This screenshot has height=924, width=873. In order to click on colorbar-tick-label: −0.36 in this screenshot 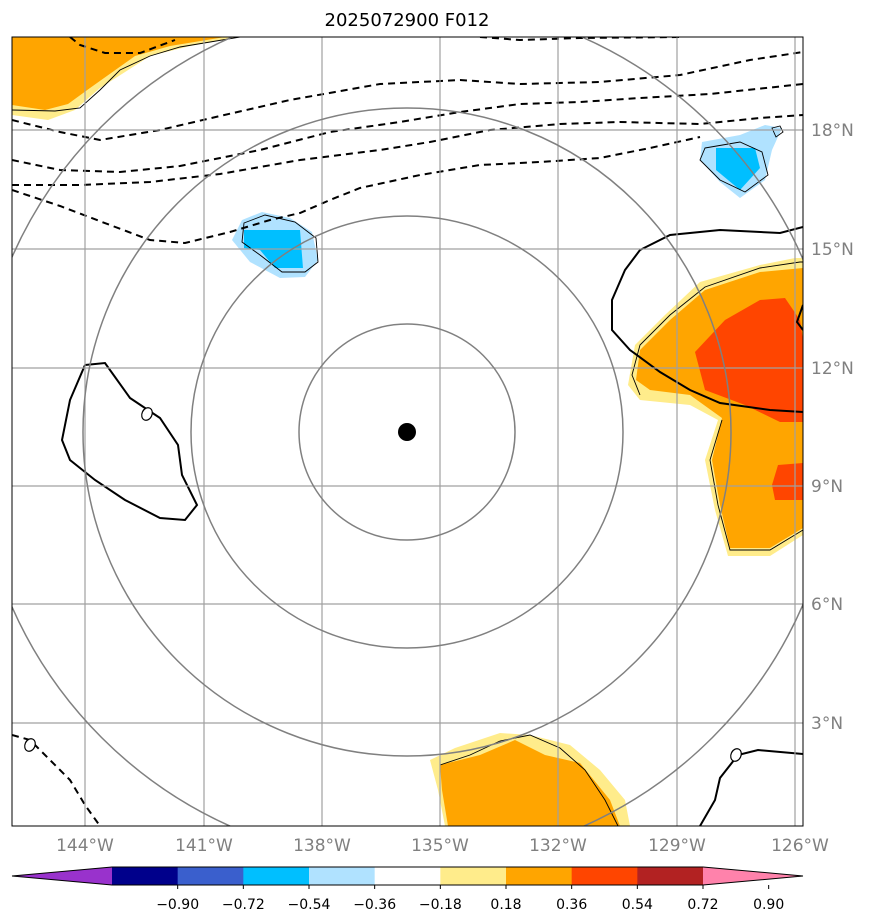, I will do `click(374, 905)`.